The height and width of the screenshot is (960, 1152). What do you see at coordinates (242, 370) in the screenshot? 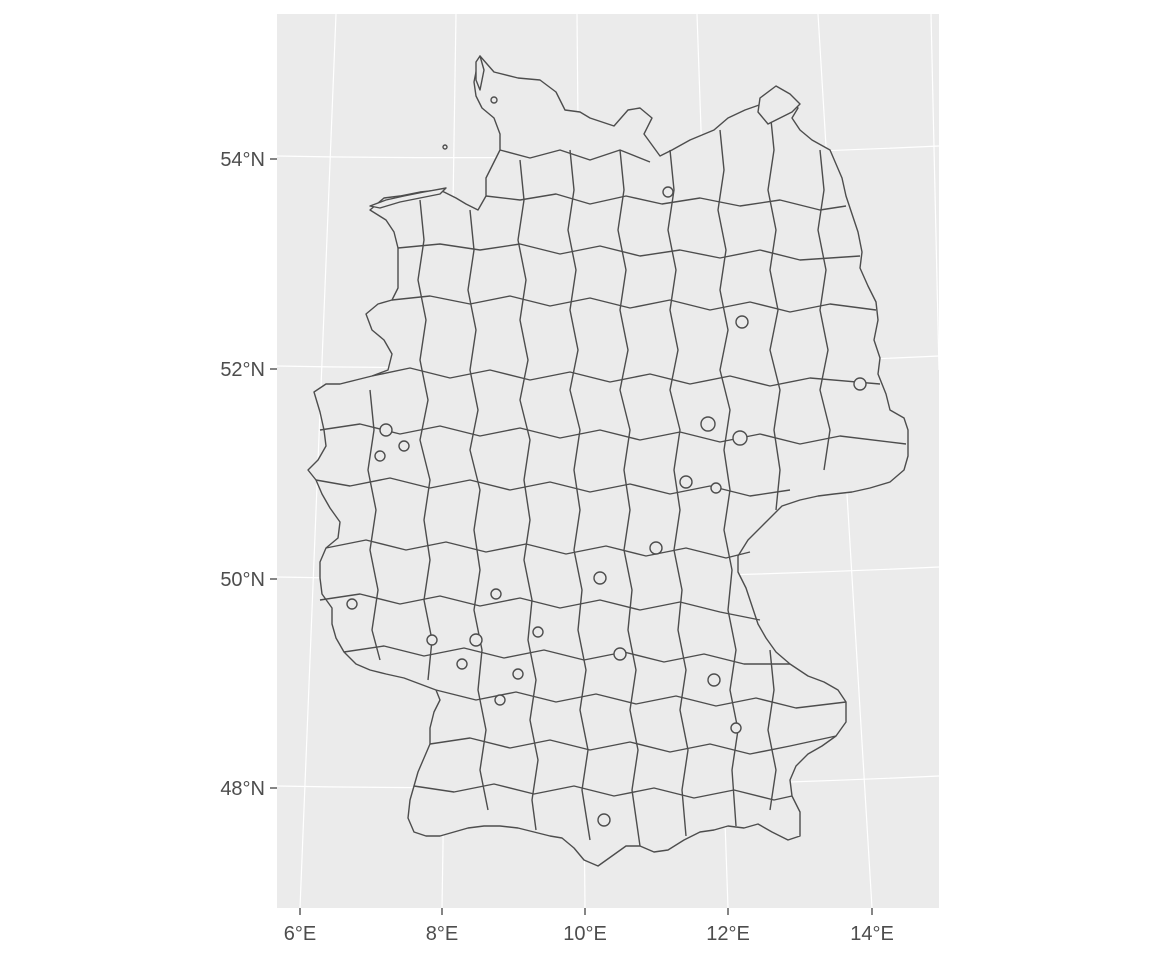
I see `y-tick-label-52: 52°N` at bounding box center [242, 370].